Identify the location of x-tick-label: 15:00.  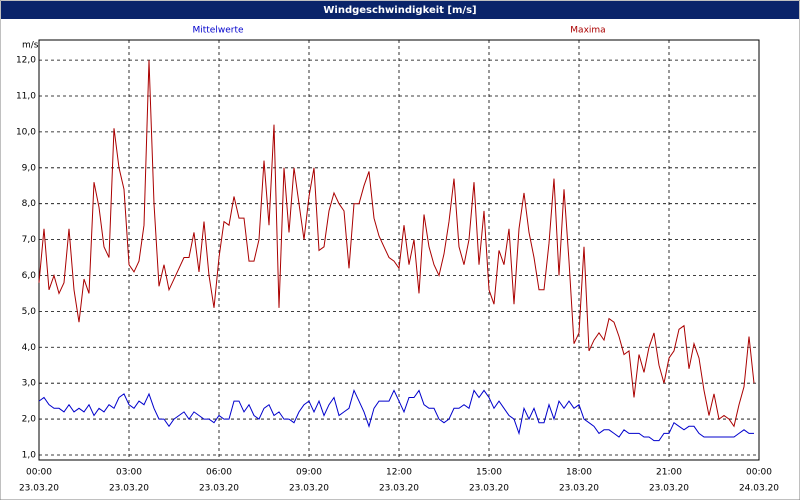
(489, 473).